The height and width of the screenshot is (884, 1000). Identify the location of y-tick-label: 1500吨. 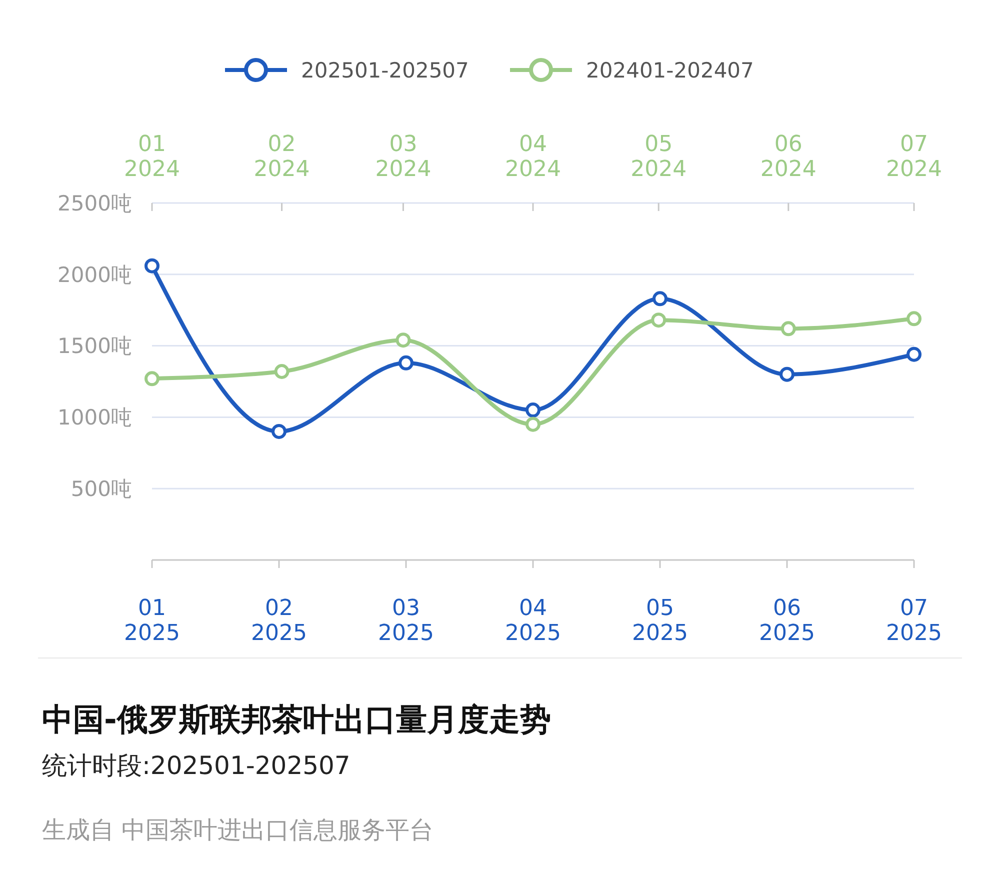
(95, 346).